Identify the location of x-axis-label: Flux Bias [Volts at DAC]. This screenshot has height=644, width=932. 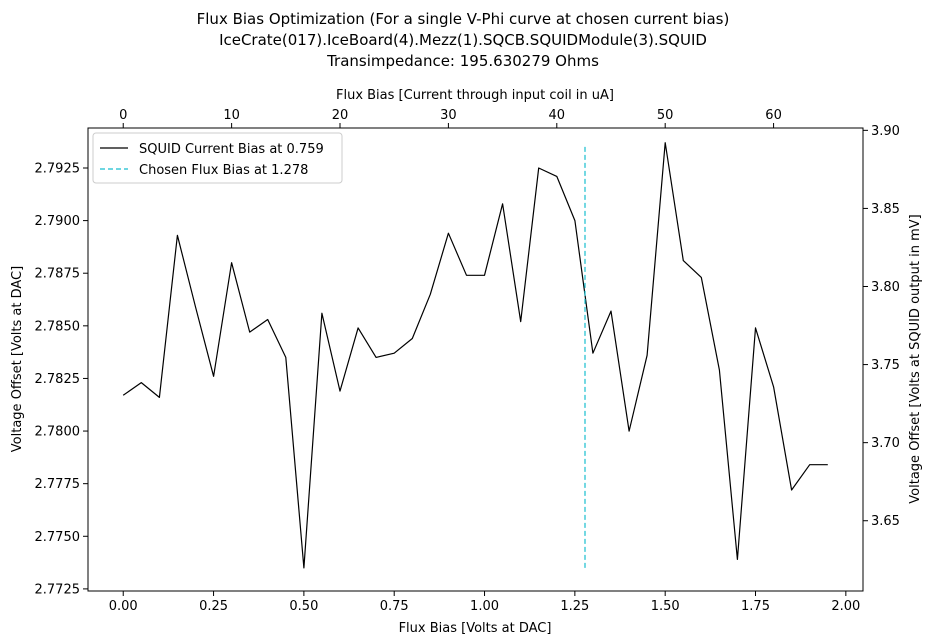
(475, 628).